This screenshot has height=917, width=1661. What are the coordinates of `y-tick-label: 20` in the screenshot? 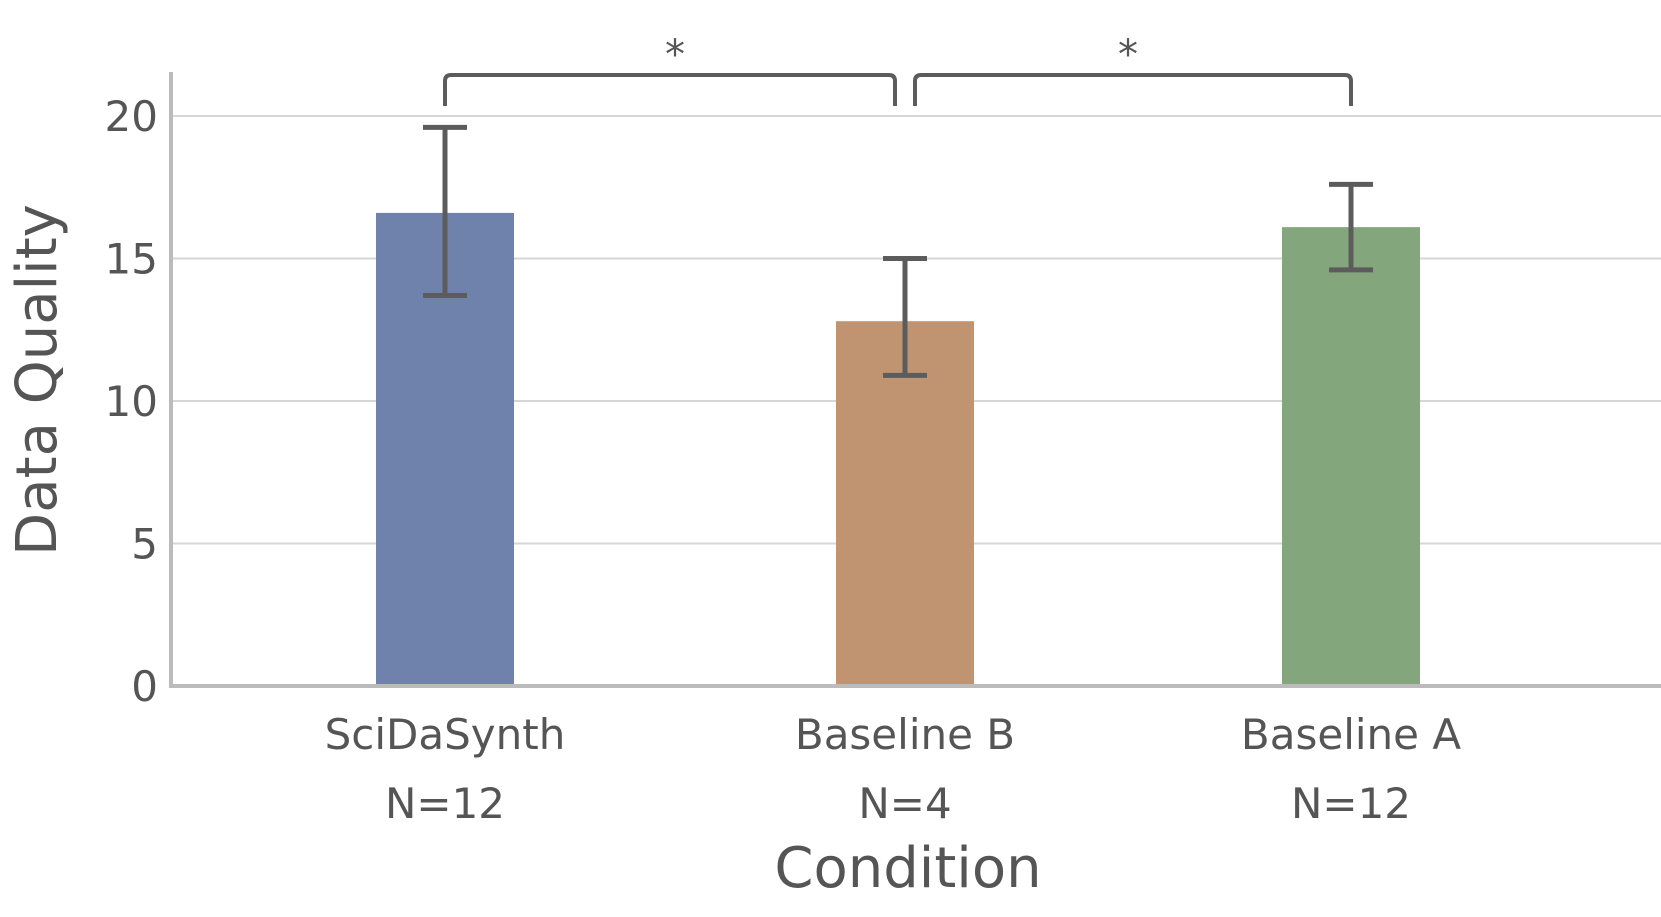 It's located at (131, 116).